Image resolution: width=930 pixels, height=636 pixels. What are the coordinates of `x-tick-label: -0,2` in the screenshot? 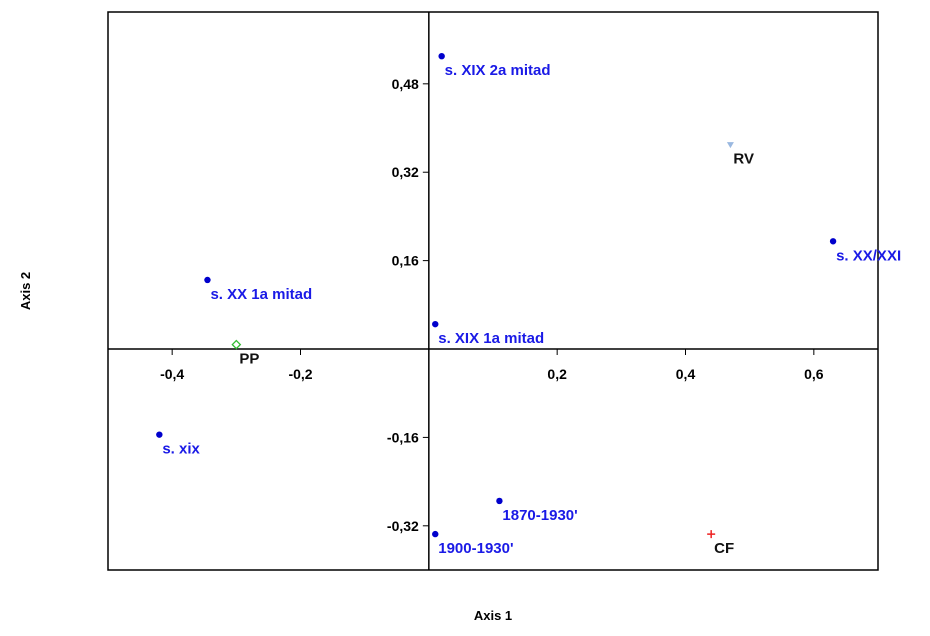 It's located at (300, 374).